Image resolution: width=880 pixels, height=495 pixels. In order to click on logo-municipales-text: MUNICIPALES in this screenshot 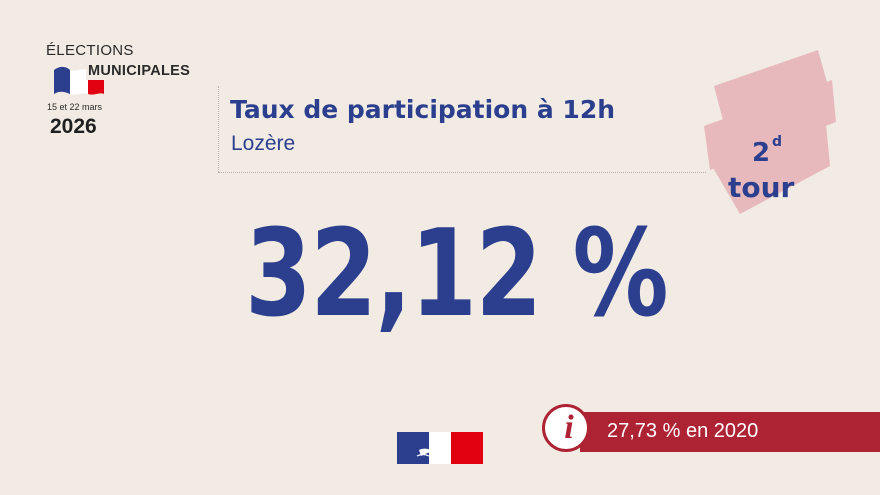, I will do `click(139, 71)`.